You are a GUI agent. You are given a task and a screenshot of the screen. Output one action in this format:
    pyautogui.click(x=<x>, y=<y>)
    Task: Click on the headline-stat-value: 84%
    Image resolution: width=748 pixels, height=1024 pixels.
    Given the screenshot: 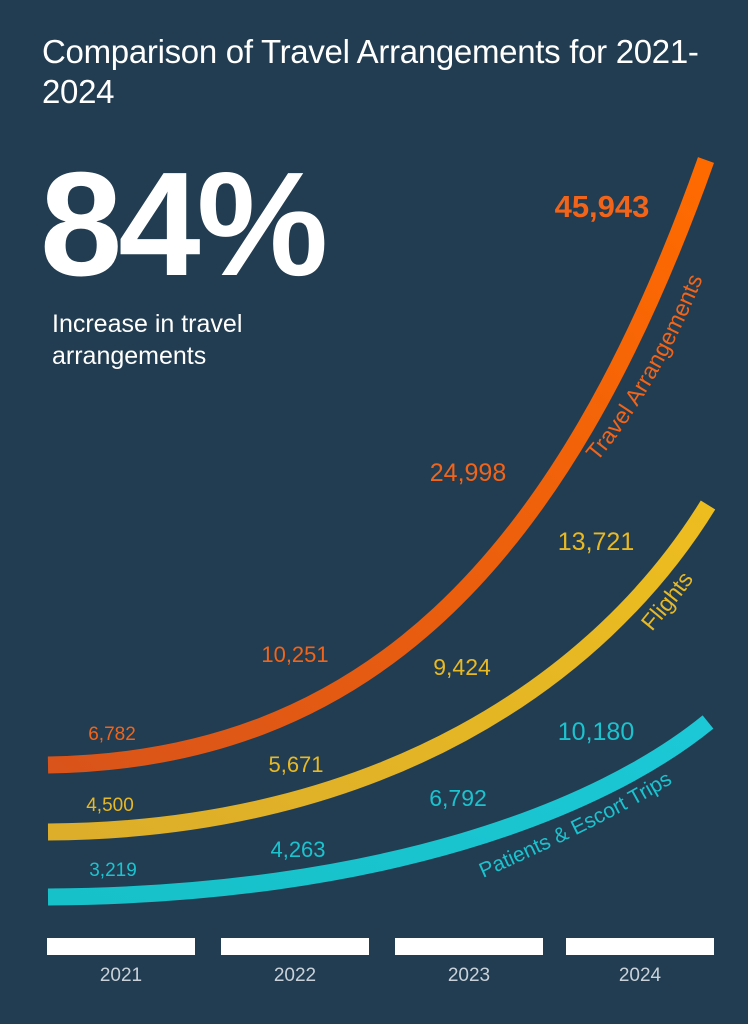 What is the action you would take?
    pyautogui.click(x=184, y=224)
    